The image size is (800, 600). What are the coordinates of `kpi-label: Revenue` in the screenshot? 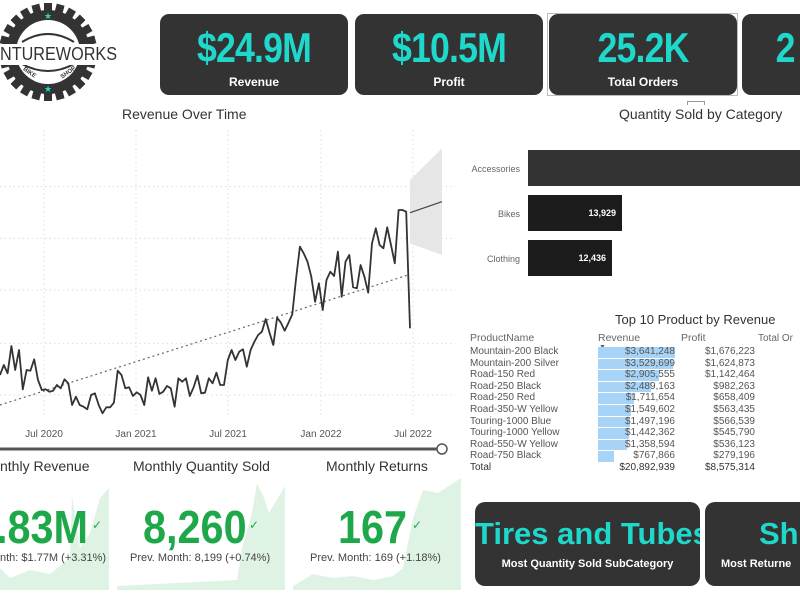 It's located at (254, 82).